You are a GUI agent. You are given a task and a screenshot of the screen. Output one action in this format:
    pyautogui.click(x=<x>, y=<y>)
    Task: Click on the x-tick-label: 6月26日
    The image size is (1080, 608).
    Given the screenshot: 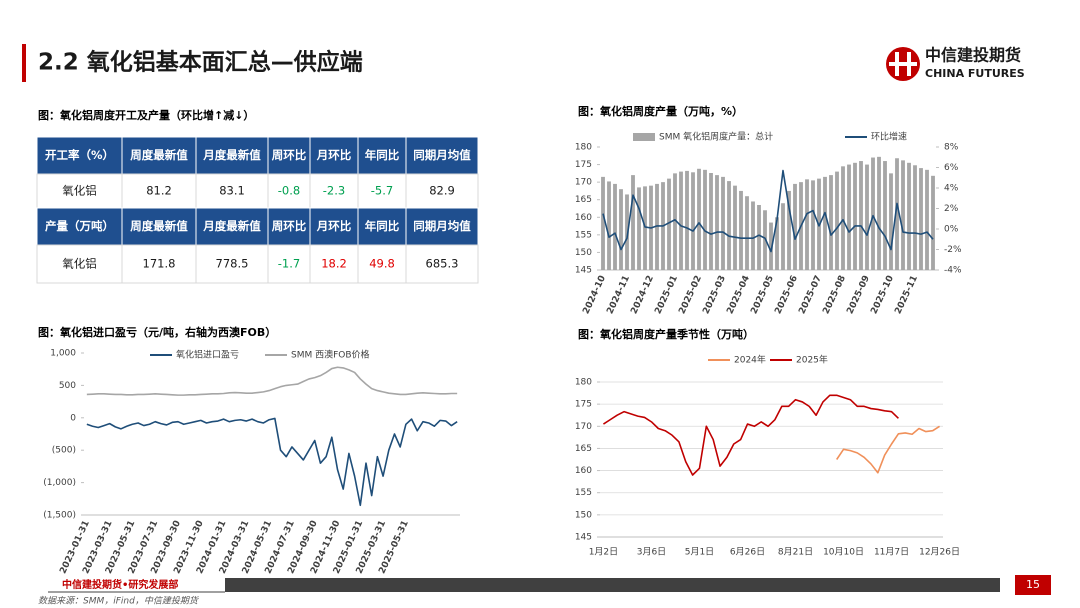 What is the action you would take?
    pyautogui.click(x=747, y=552)
    